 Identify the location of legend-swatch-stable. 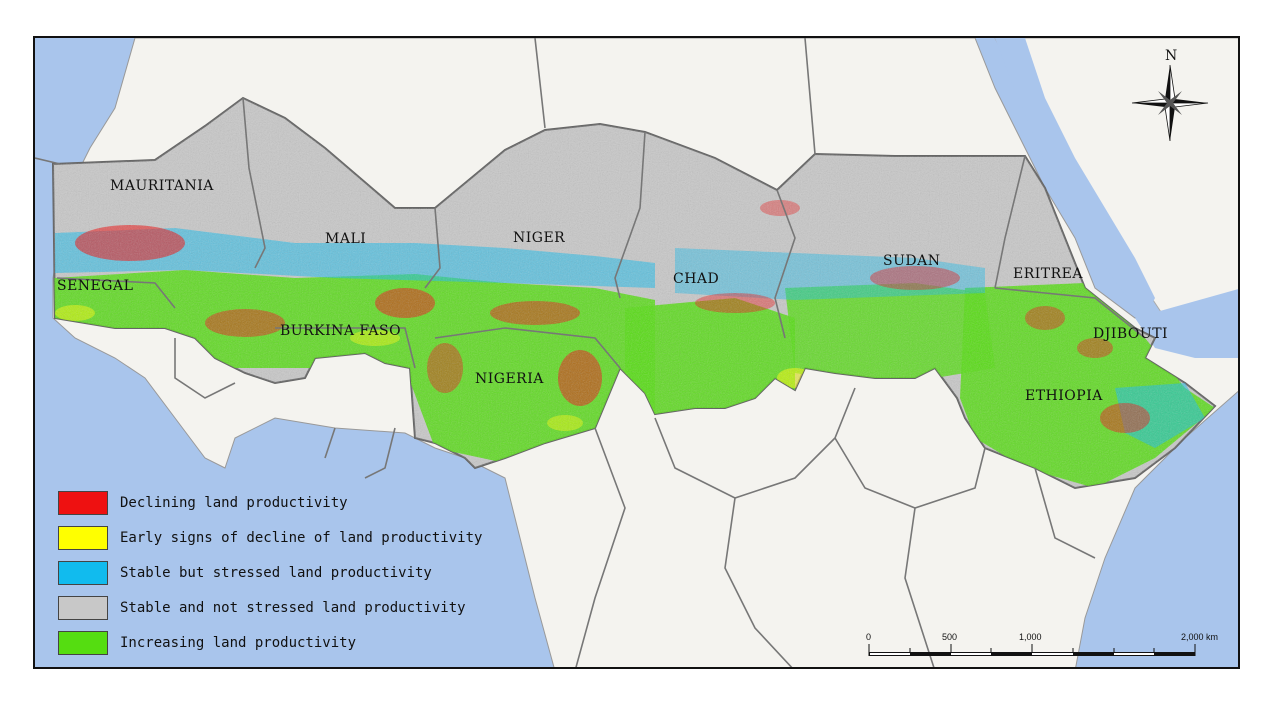
(83, 607).